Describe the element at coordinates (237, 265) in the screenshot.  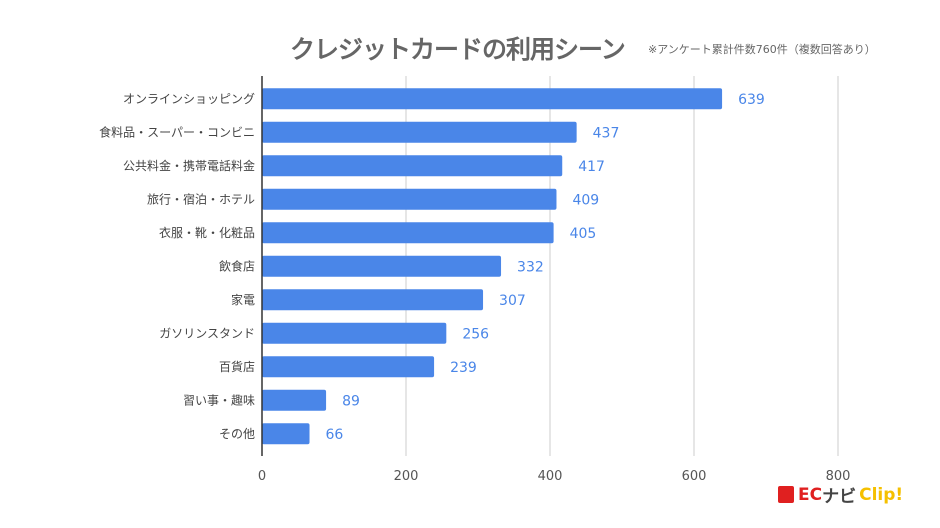
I see `y-category-label: 飲食店` at that location.